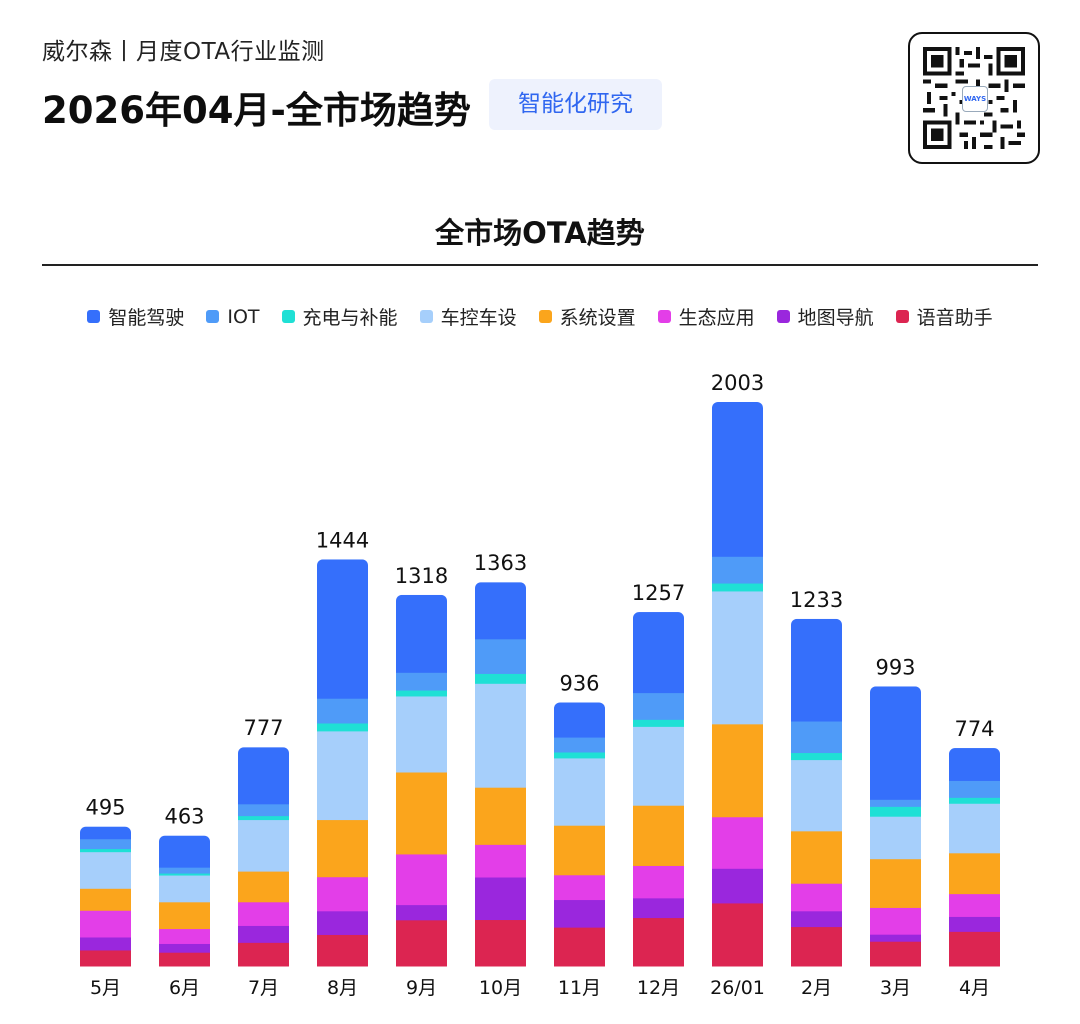 The image size is (1080, 1024). Describe the element at coordinates (342, 988) in the screenshot. I see `x-tick-label: 8月` at that location.